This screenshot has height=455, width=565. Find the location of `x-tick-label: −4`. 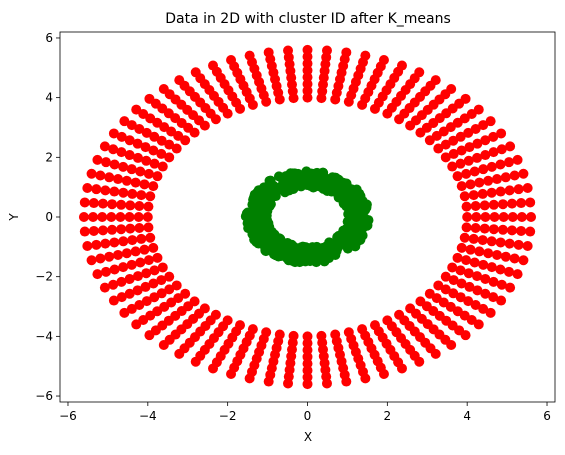

x-tick-label: −4 is located at coordinates (148, 416).